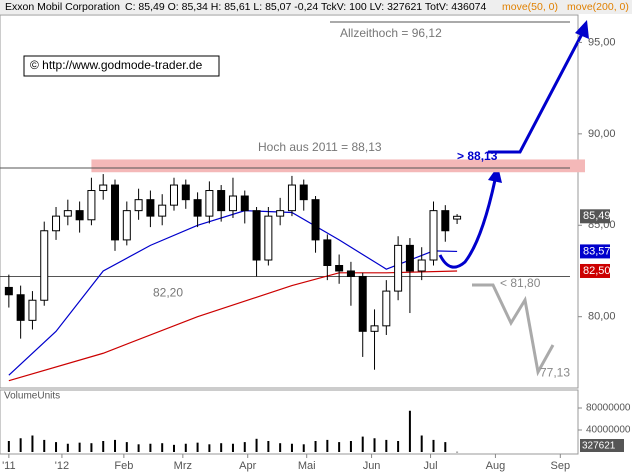 This screenshot has height=474, width=632. Describe the element at coordinates (62, 466) in the screenshot. I see `x-tick-label: '12` at that location.